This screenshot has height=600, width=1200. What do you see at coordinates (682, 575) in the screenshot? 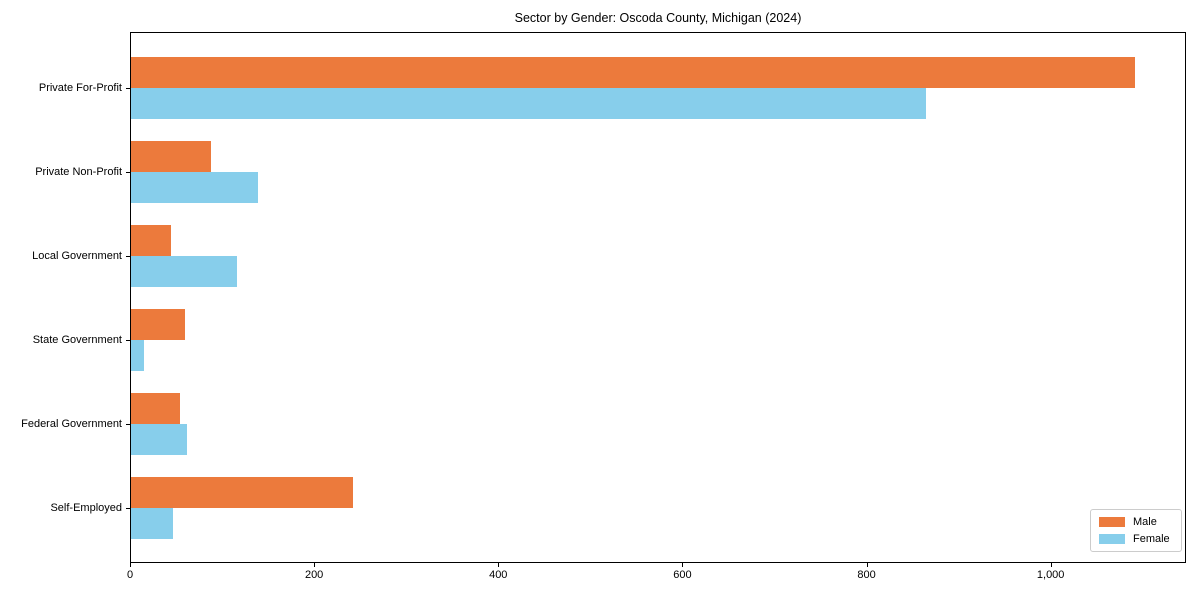
I see `x-tick-label-600: 600` at bounding box center [682, 575].